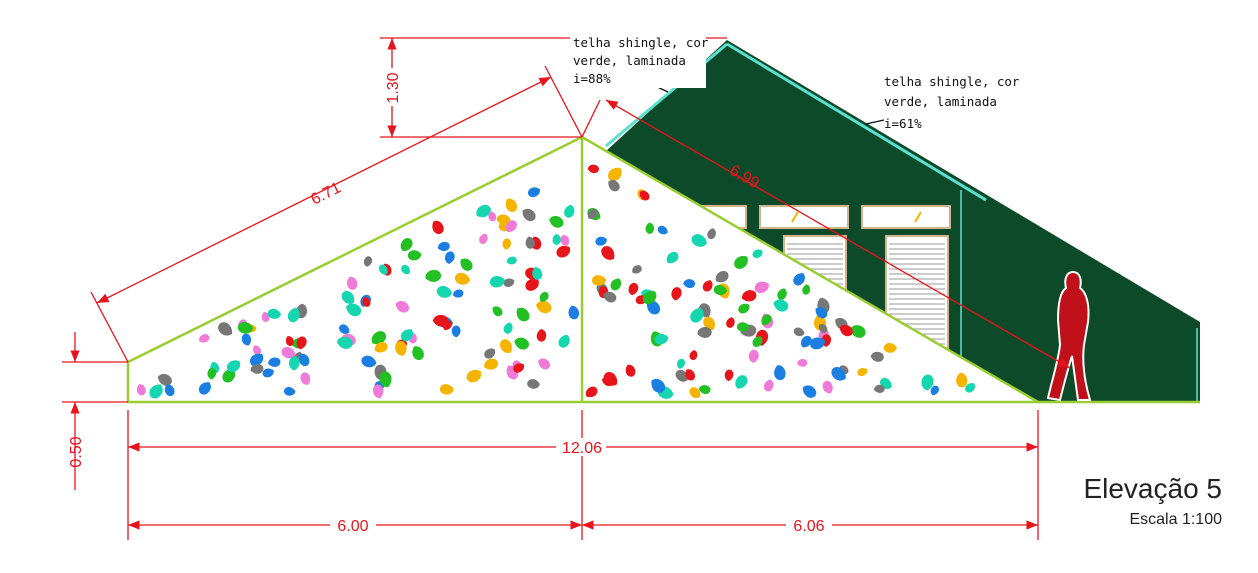 Image resolution: width=1258 pixels, height=573 pixels. Describe the element at coordinates (641, 42) in the screenshot. I see `note-left-line1: telha shingle, cor` at that location.